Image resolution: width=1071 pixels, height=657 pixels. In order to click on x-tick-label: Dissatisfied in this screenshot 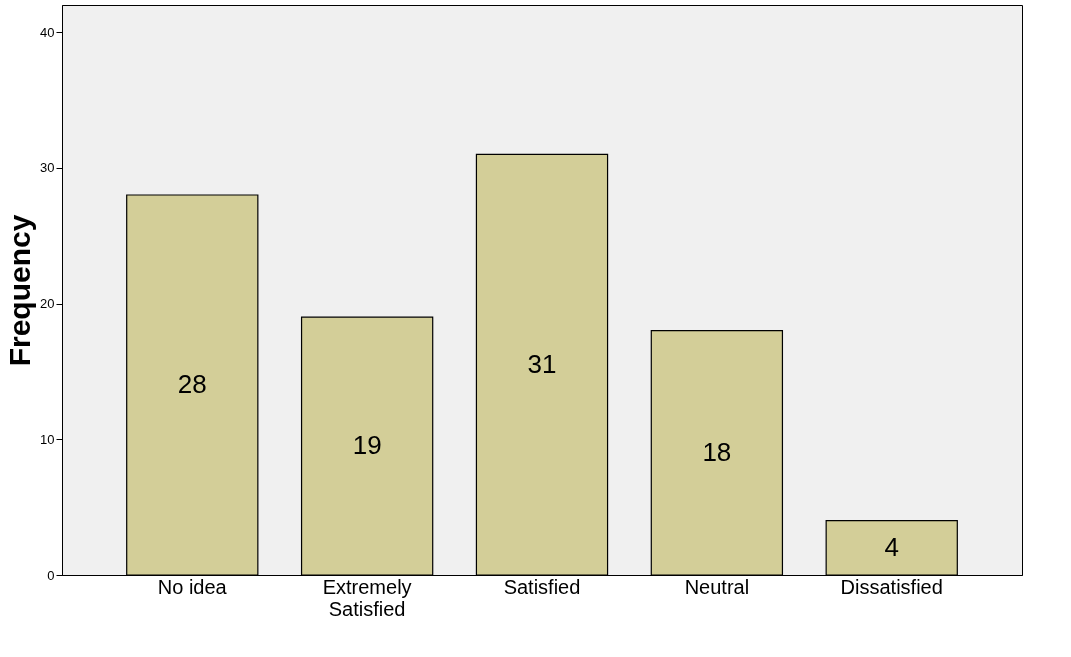, I will do `click(891, 586)`.